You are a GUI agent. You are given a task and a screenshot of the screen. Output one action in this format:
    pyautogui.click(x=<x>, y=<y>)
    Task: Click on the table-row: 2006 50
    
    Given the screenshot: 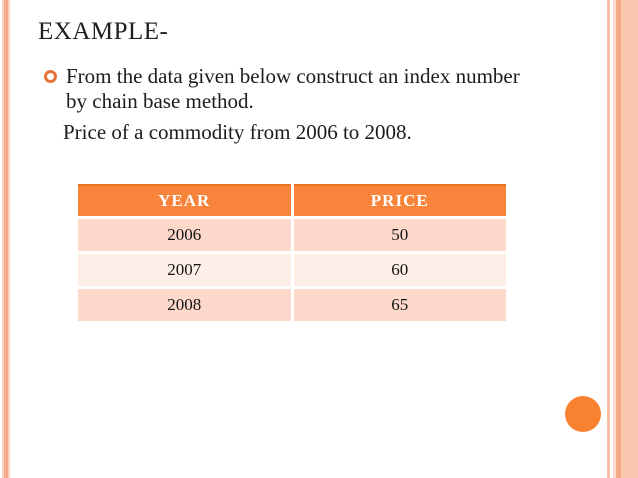 What is the action you would take?
    pyautogui.click(x=292, y=235)
    